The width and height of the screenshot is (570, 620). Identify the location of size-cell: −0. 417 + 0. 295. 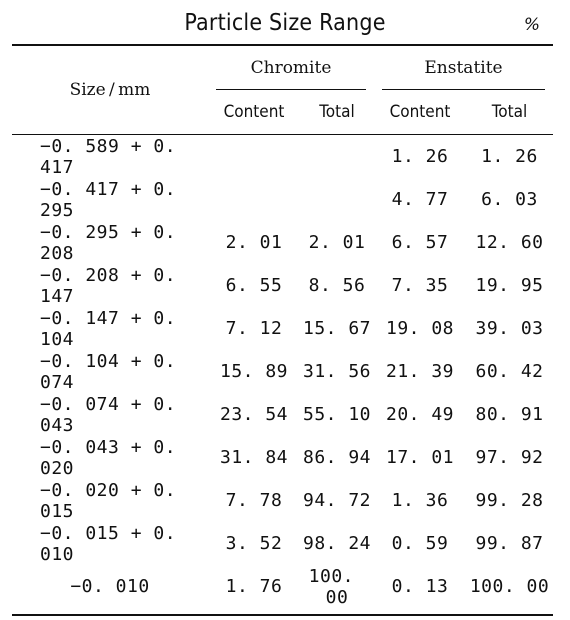
(114, 199).